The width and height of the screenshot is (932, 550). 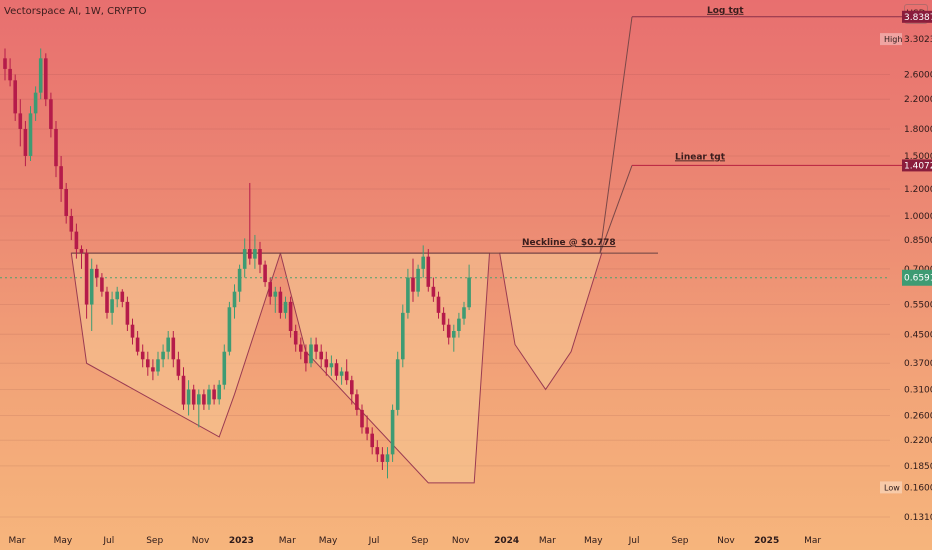 I want to click on y-tick-label: 1.8000, so click(x=918, y=130).